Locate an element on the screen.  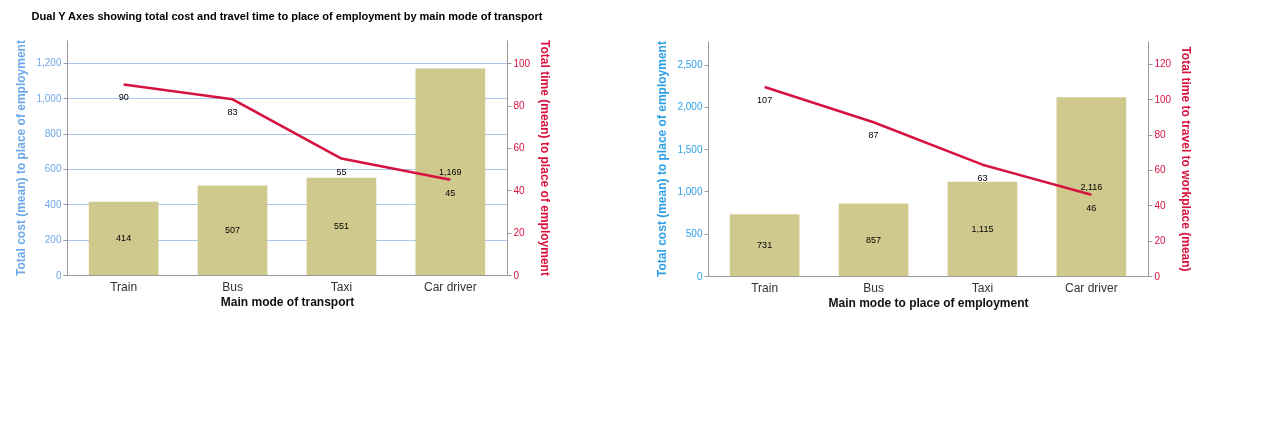
data-label: 87 is located at coordinates (873, 135).